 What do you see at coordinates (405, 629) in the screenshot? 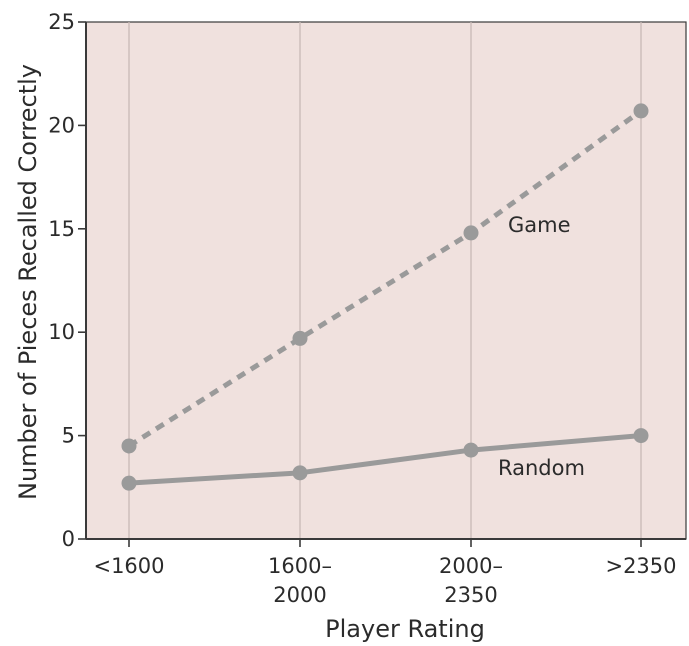
I see `x-axis-title: Player Rating` at bounding box center [405, 629].